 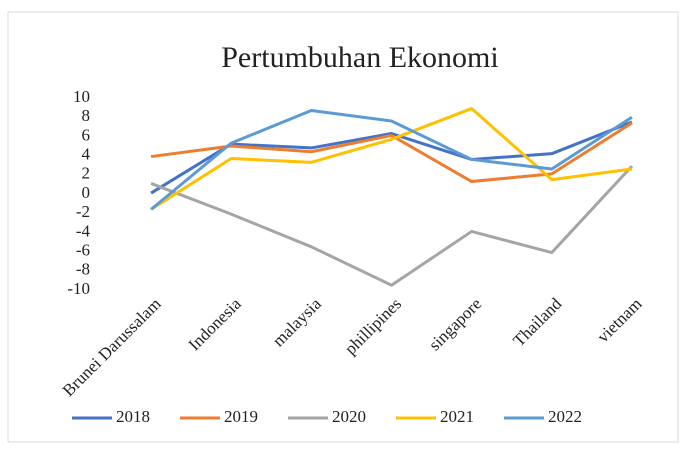 What do you see at coordinates (86, 115) in the screenshot?
I see `y-tick-label: 8` at bounding box center [86, 115].